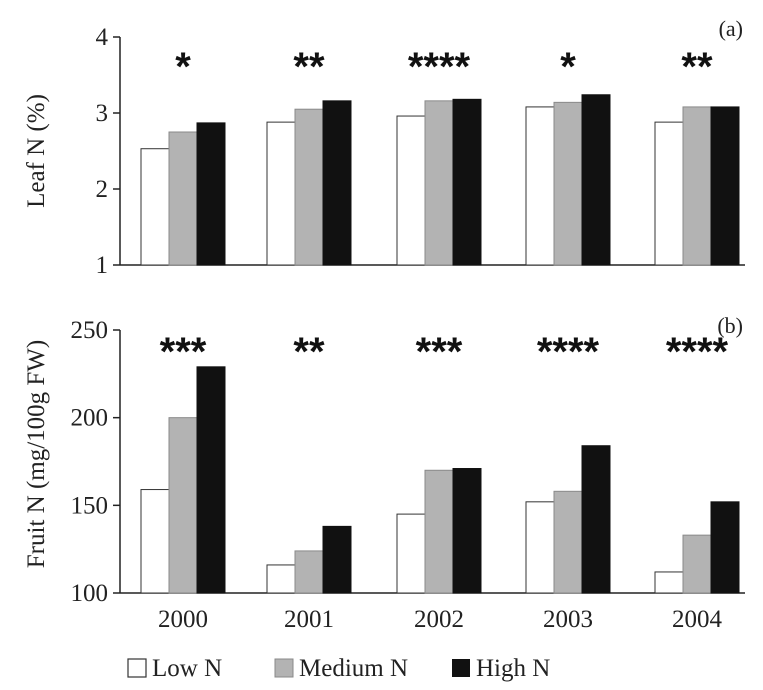  I want to click on y-tick-label: 2, so click(102, 189).